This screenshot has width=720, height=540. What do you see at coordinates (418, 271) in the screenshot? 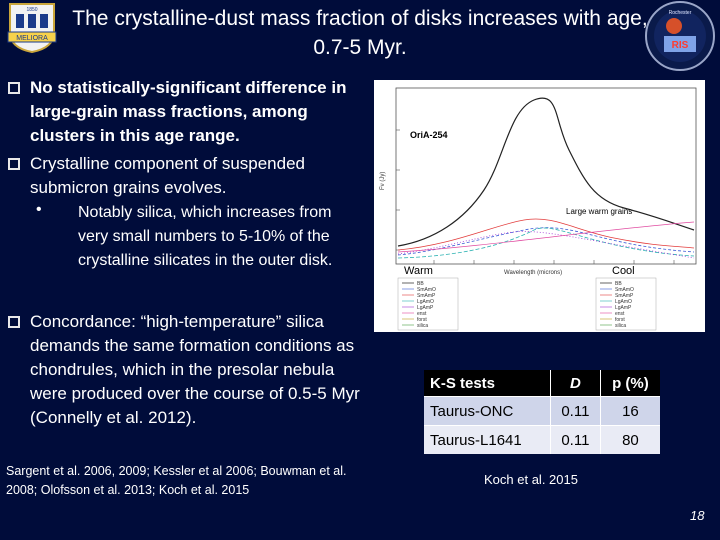
I see `warm-label: Warm` at bounding box center [418, 271].